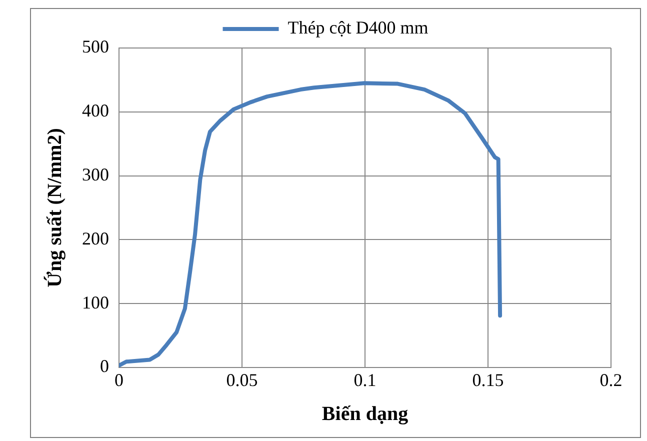  What do you see at coordinates (95, 302) in the screenshot?
I see `y-tick-label: 100` at bounding box center [95, 302].